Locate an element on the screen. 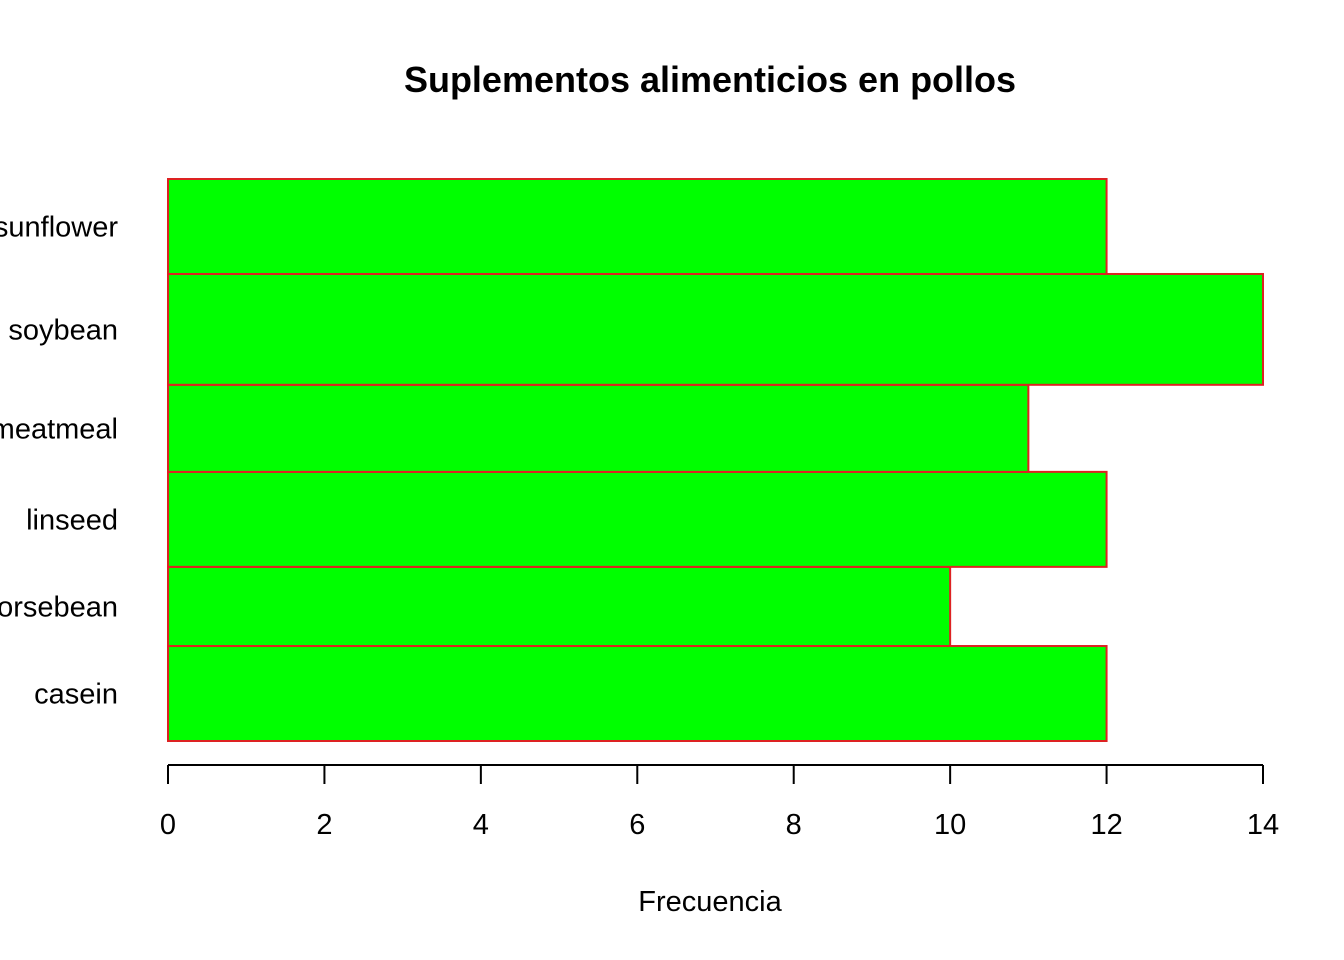 This screenshot has width=1344, height=960. x-tick-label-12: 12 is located at coordinates (1106, 825).